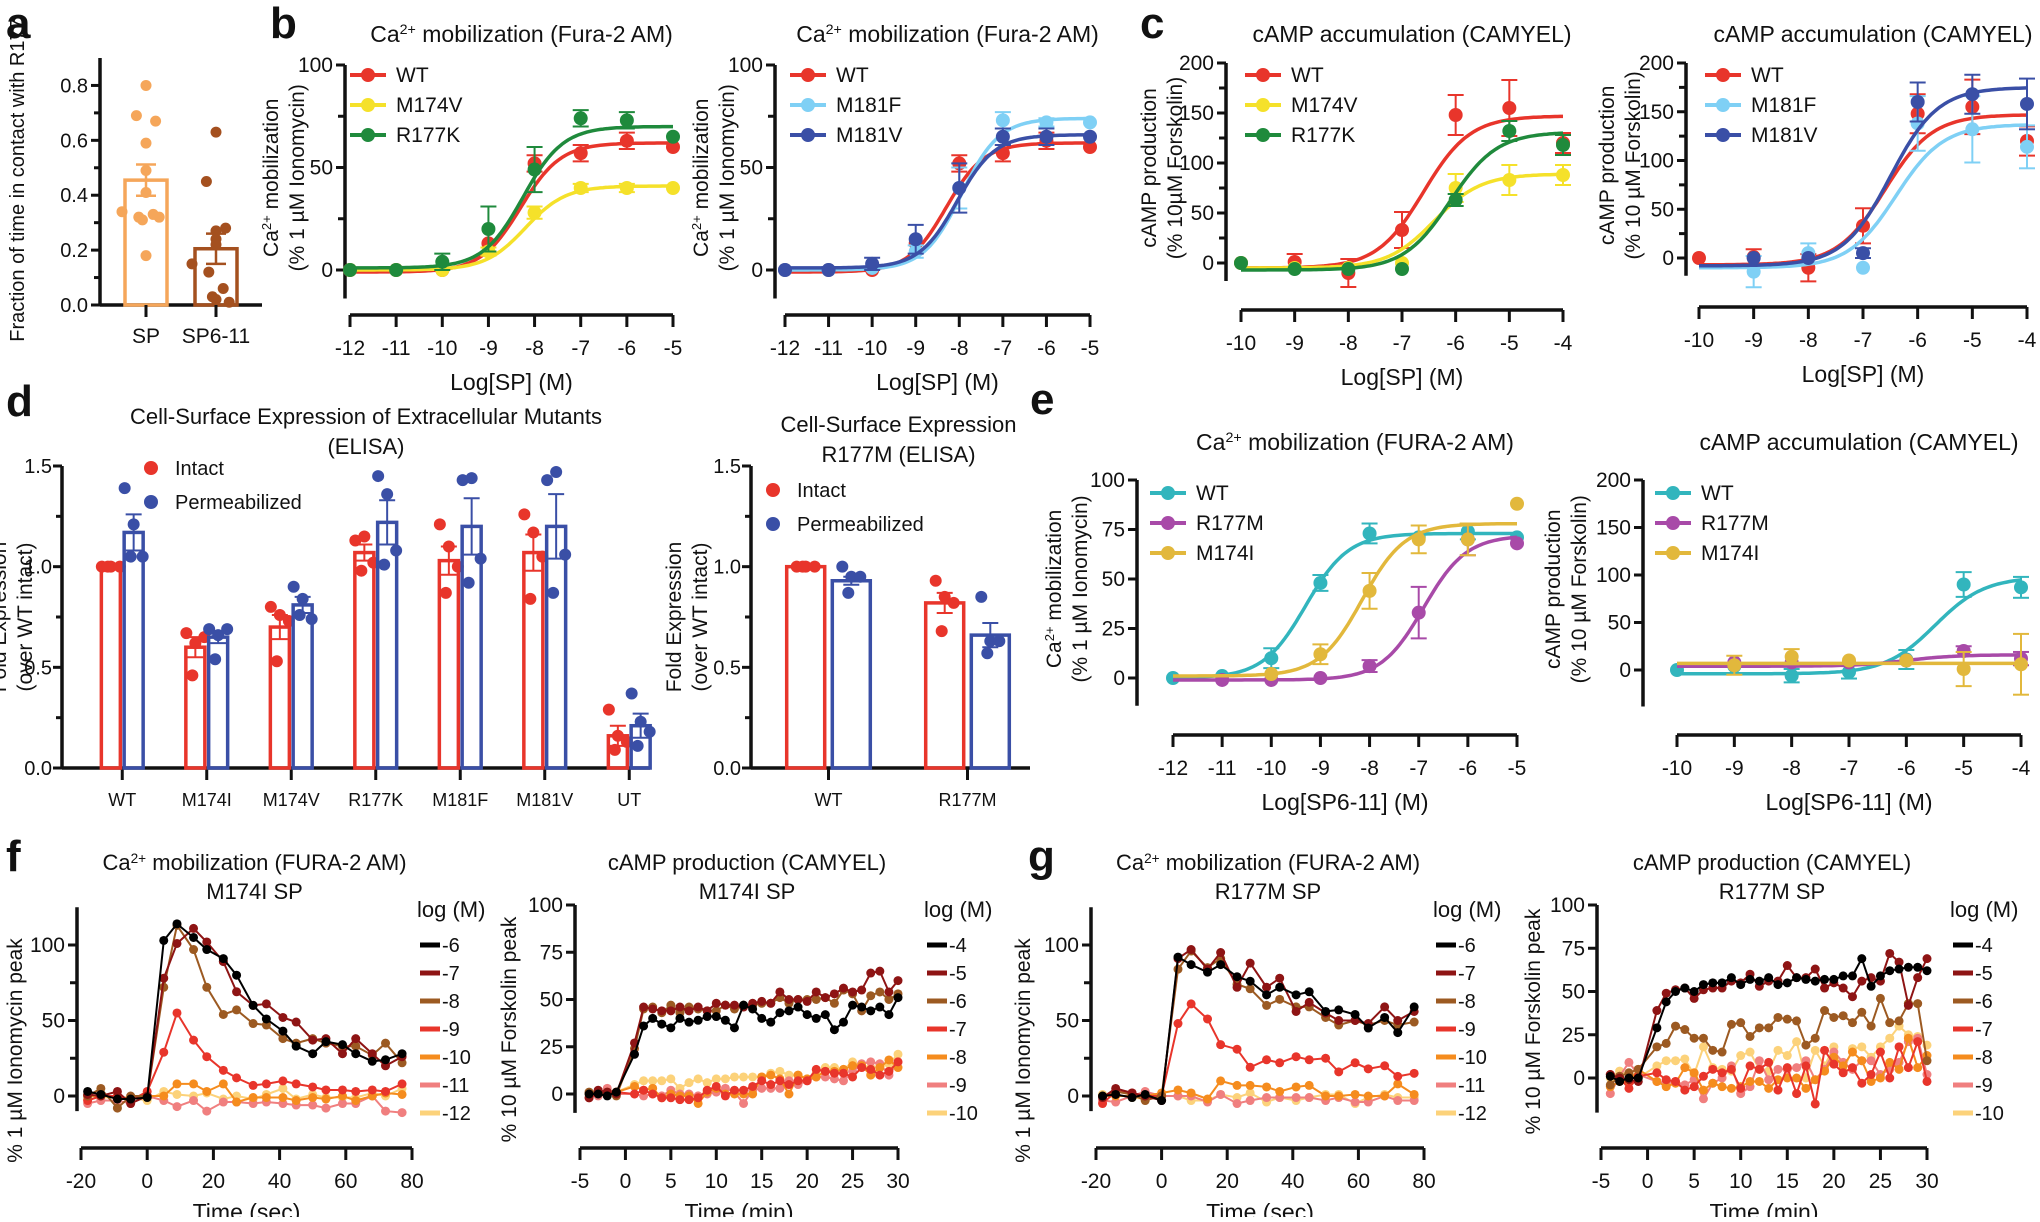  Describe the element at coordinates (38, 467) in the screenshot. I see `y-tick-label: 1.5` at that location.